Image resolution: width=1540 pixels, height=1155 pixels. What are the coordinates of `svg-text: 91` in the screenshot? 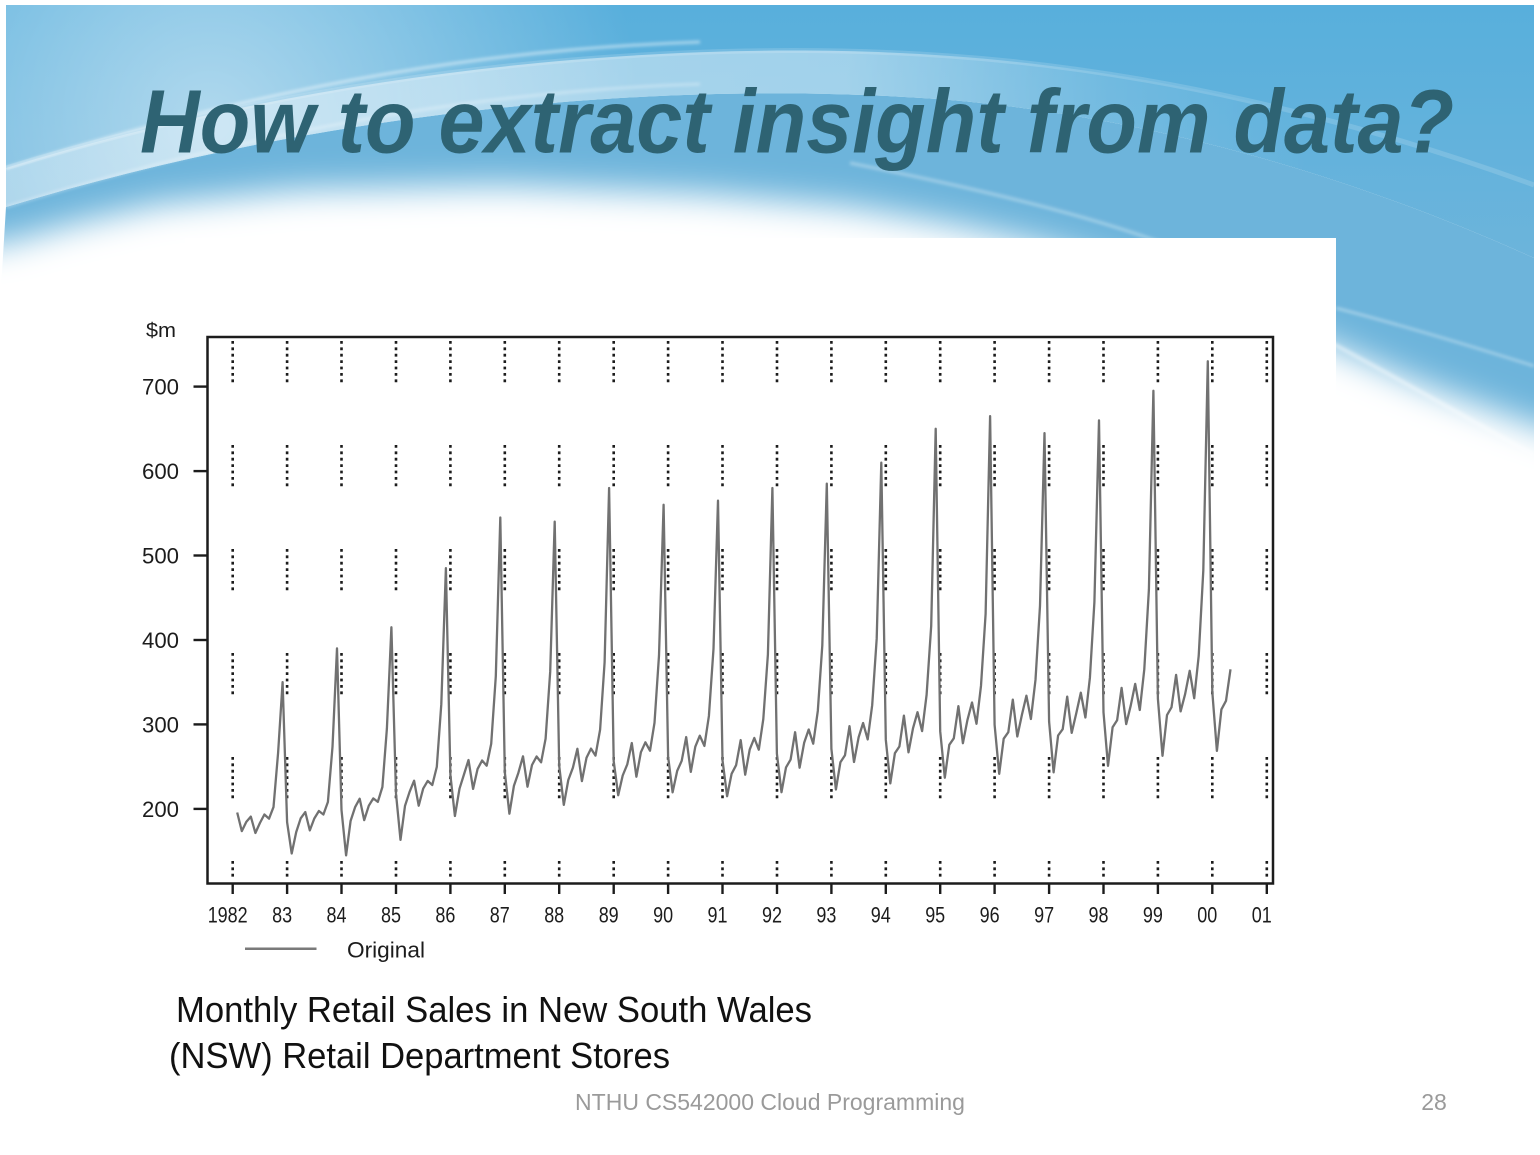 It's located at (718, 915).